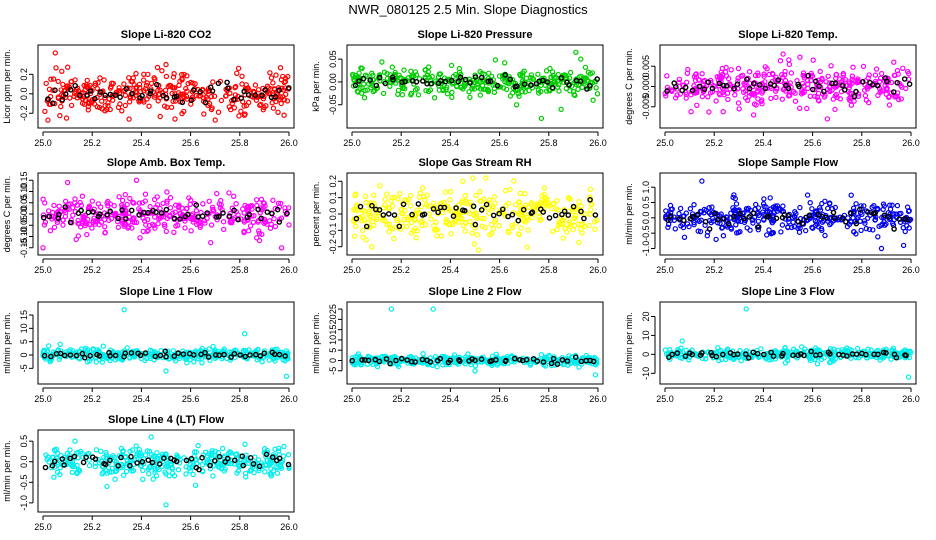 This screenshot has height=540, width=936. I want to click on panel-6-y-tick-label: 0.5, so click(646, 202).